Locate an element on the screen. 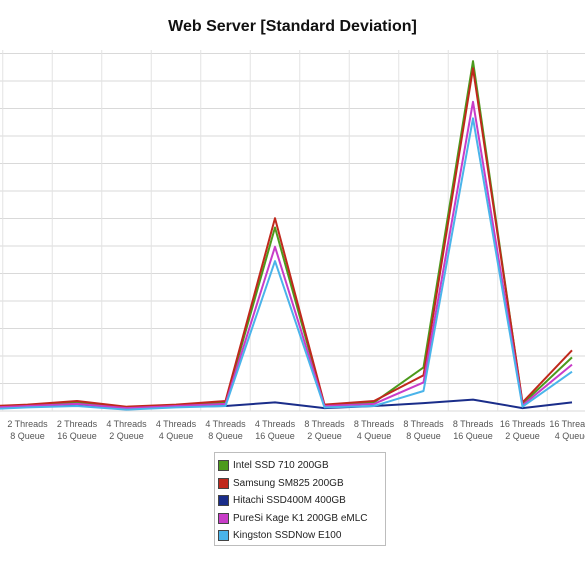 The image size is (585, 566). x-tick-label: 8 Threads 8 Queue is located at coordinates (423, 430).